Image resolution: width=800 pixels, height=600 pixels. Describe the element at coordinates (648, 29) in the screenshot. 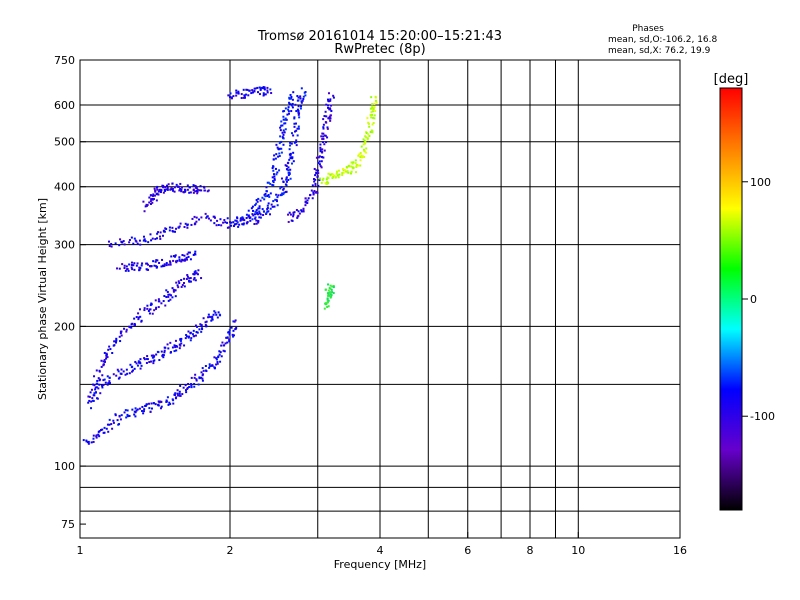

I see `phases-title: Phases` at that location.